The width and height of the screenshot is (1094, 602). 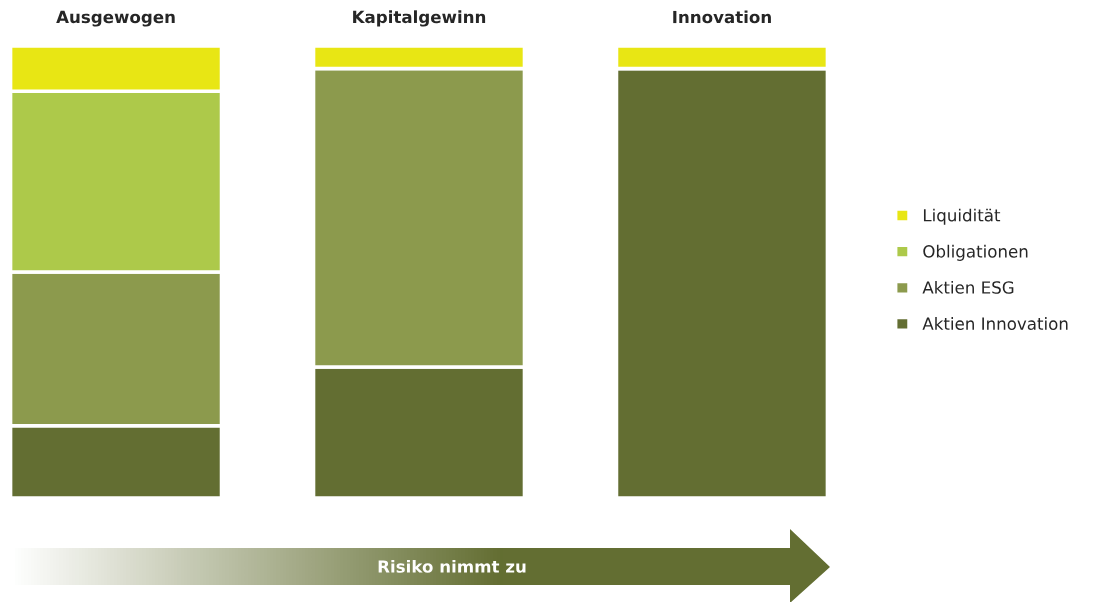 What do you see at coordinates (115, 18) in the screenshot?
I see `x-tick-label: Ausgewogen` at bounding box center [115, 18].